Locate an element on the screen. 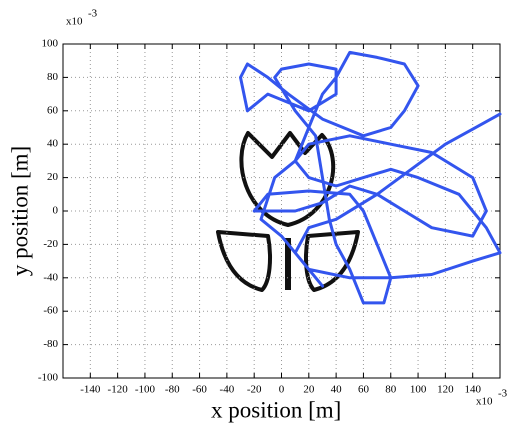 Image resolution: width=519 pixels, height=433 pixels. y-tick-label: -60 is located at coordinates (50, 311).